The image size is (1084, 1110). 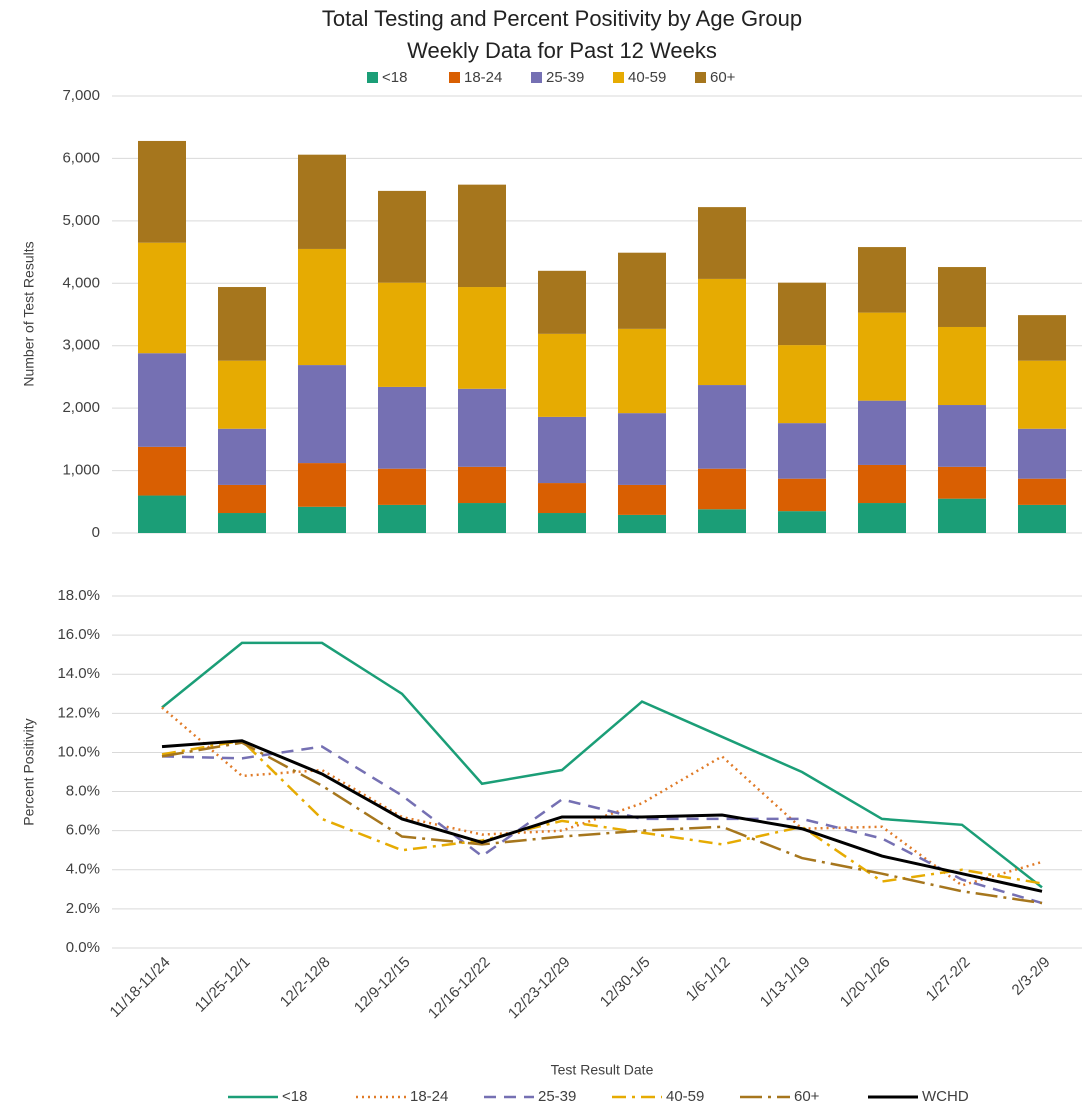 What do you see at coordinates (78, 595) in the screenshot?
I see `y-tick-label: 18.0%` at bounding box center [78, 595].